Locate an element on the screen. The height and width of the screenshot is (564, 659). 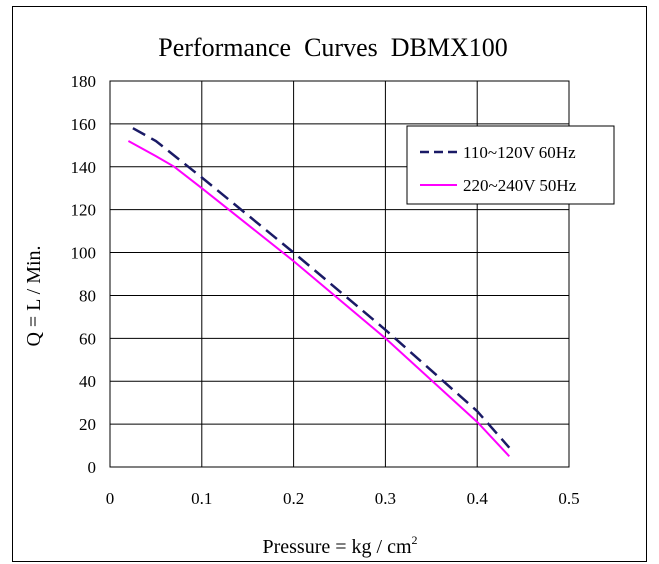
legend-label-110-120v: 110~120V 60Hz is located at coordinates (519, 152).